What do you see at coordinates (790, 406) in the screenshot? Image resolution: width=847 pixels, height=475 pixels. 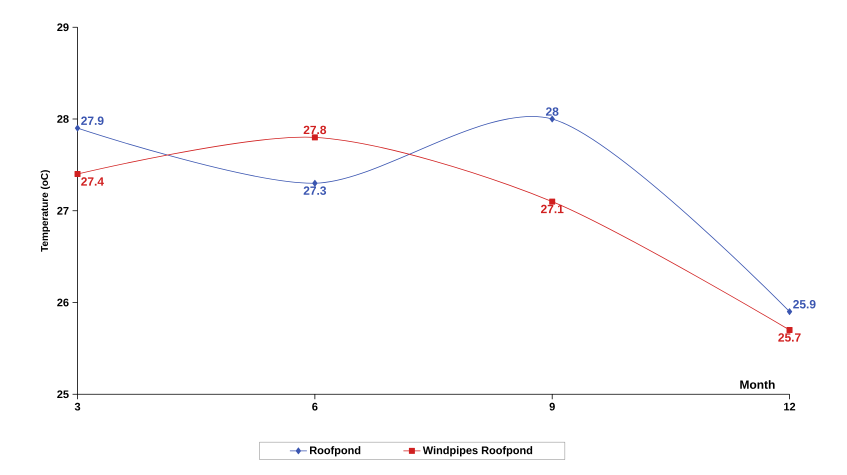 I see `x-tick-label: 12` at bounding box center [790, 406].